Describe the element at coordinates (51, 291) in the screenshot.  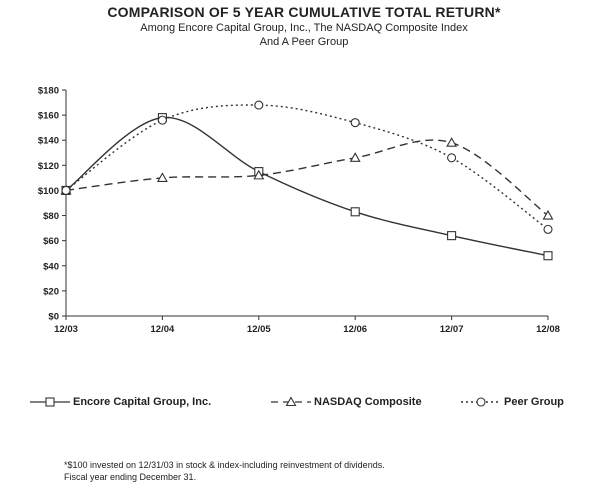
I see `y-tick-label: $20` at that location.